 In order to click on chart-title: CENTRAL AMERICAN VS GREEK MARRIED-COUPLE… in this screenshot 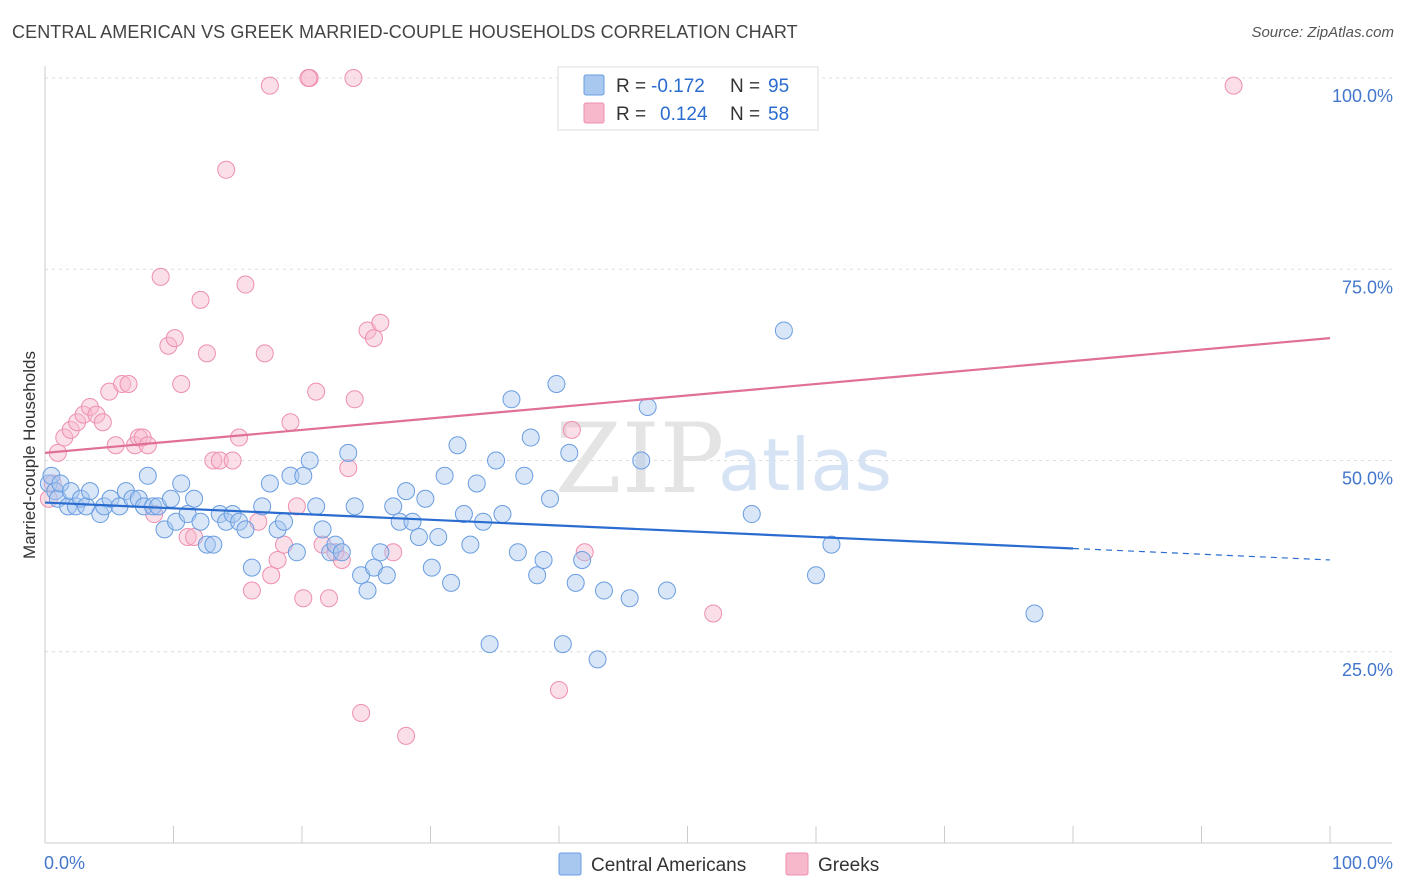, I will do `click(405, 32)`.